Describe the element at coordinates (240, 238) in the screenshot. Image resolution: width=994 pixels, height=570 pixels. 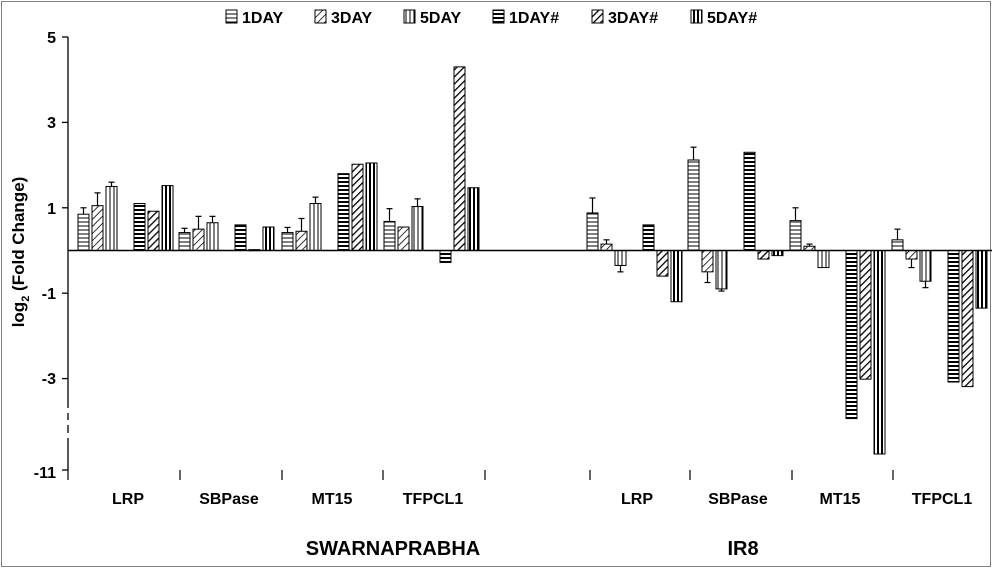
I see `bar-swarnaprabha-sbpase-1day-hash` at that location.